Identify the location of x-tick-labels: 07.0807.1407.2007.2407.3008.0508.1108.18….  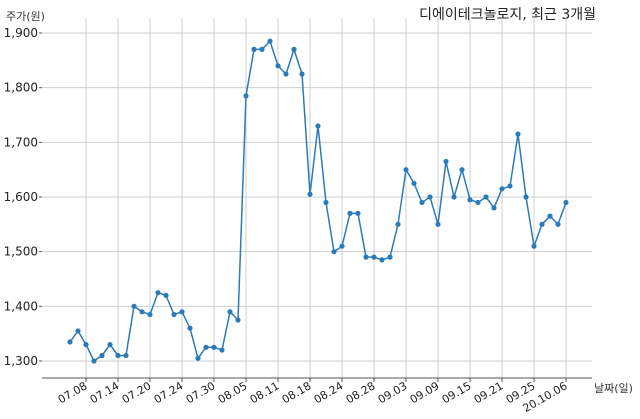
(313, 397).